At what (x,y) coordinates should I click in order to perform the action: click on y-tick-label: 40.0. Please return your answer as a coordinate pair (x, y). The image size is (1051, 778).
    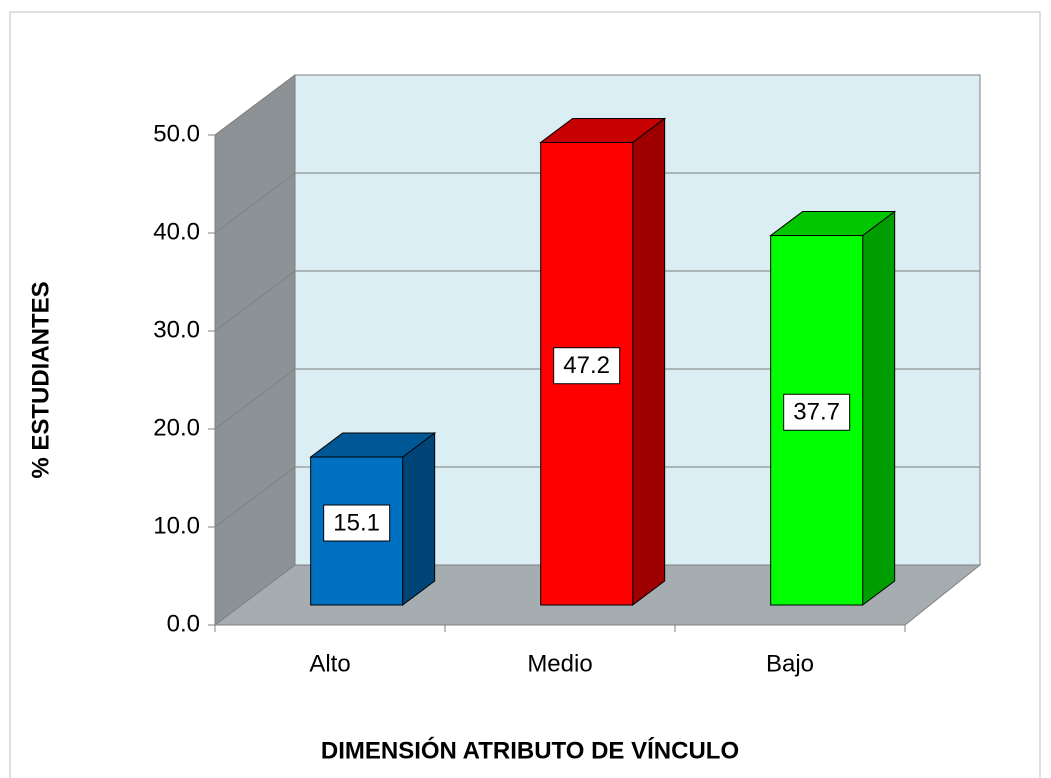
    Looking at the image, I should click on (176, 231).